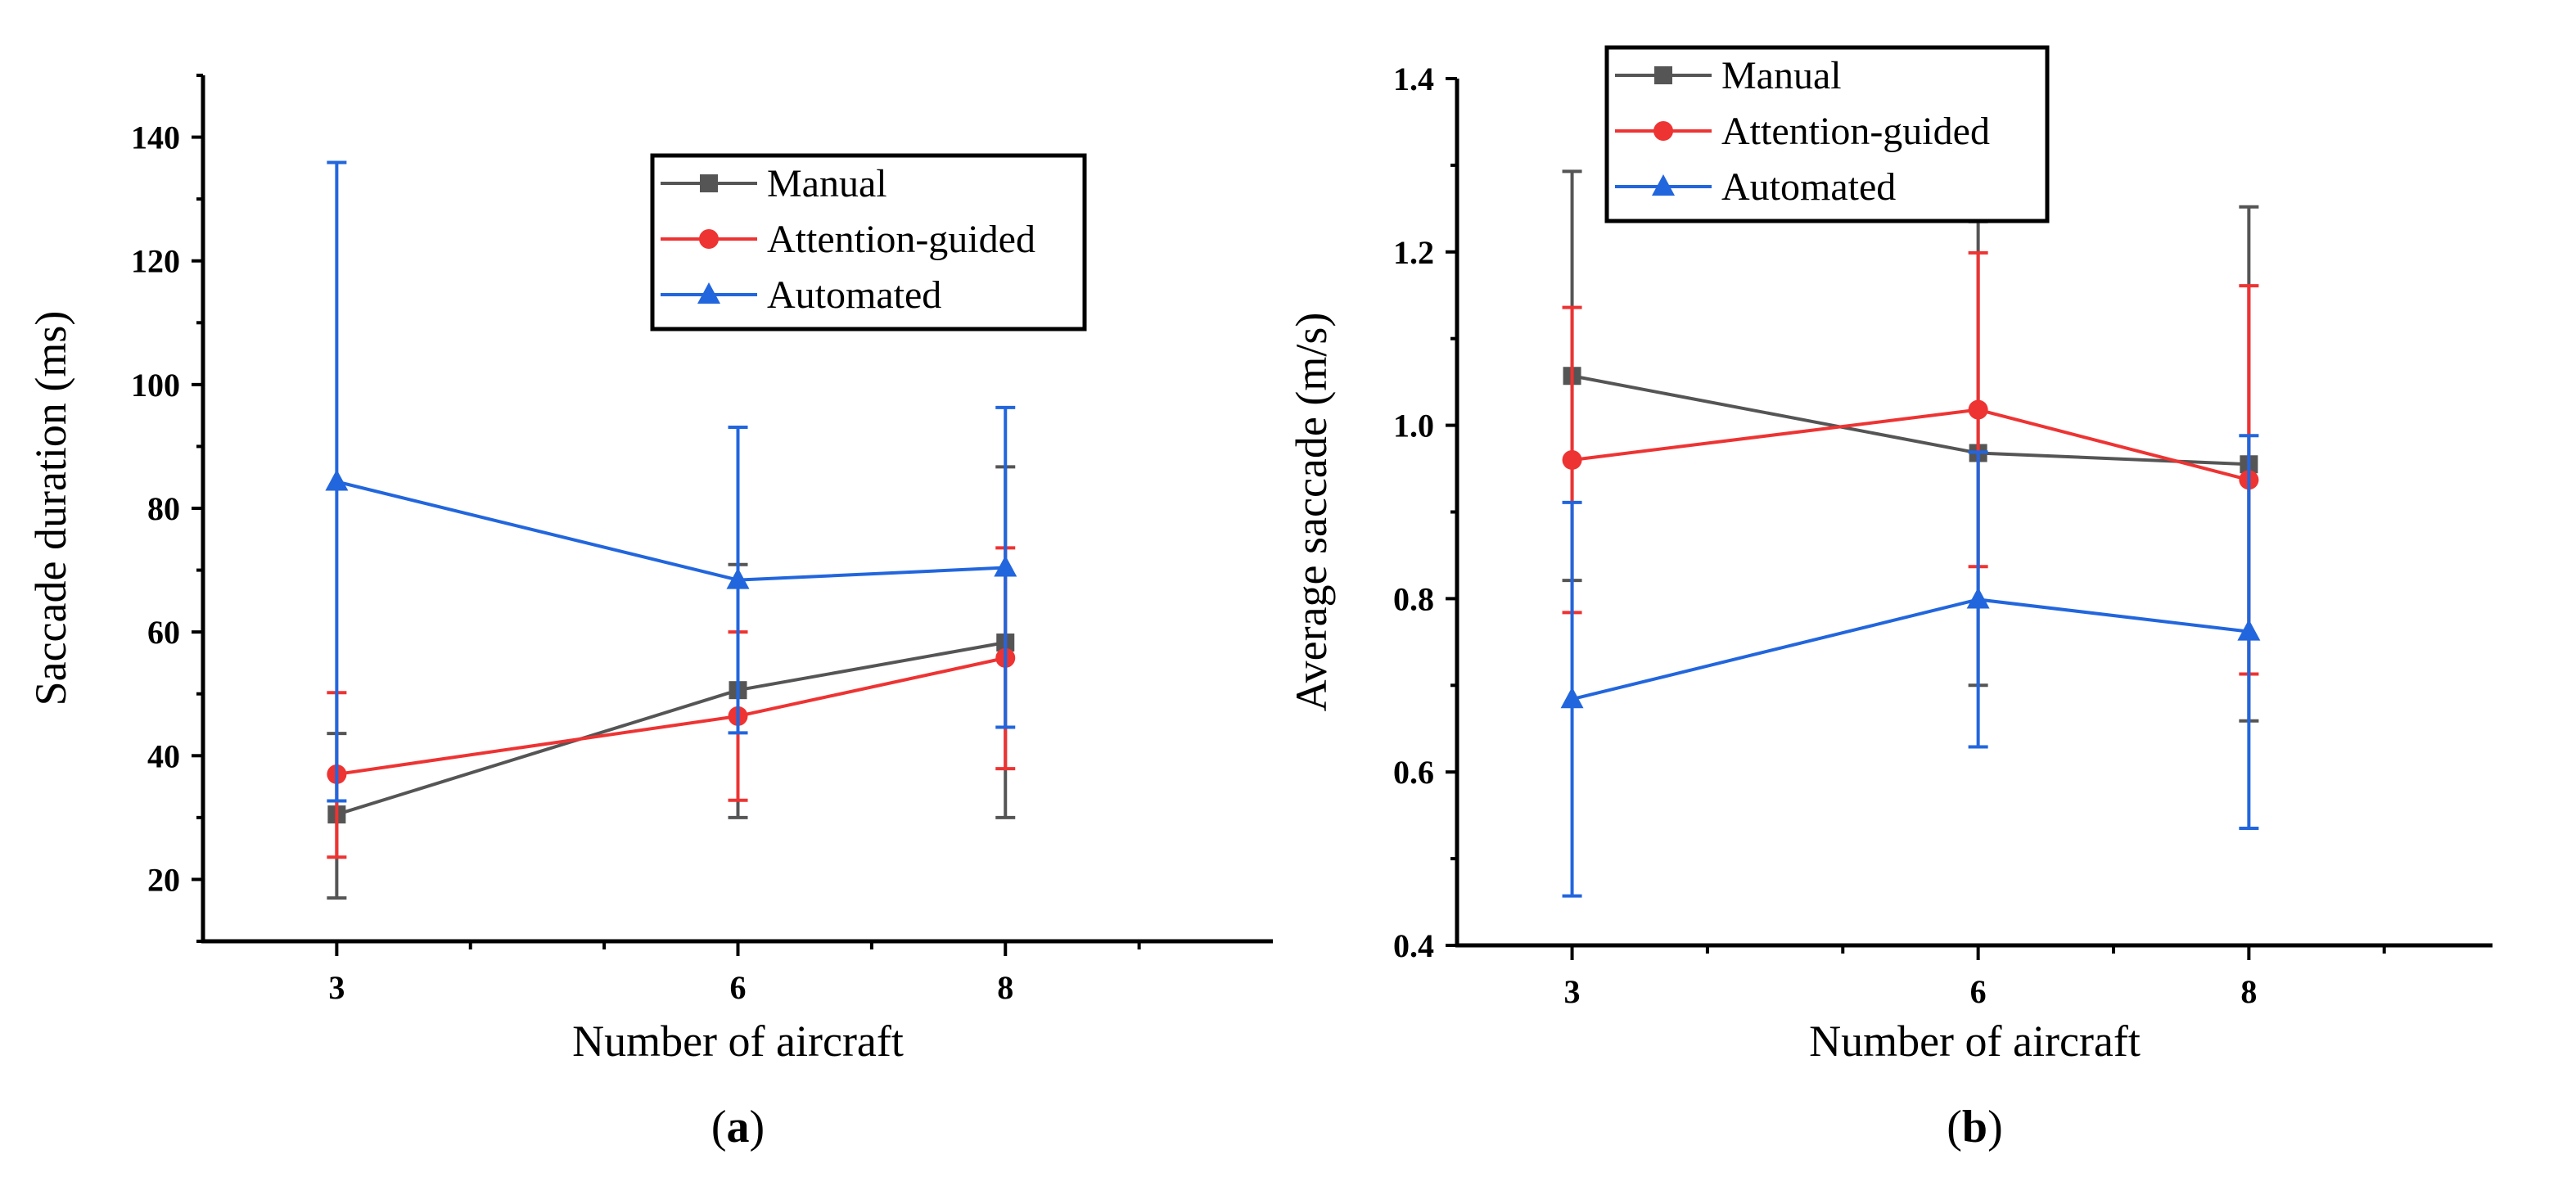 The height and width of the screenshot is (1186, 2576). I want to click on y-axis-title: Saccade duration (ms), so click(50, 508).